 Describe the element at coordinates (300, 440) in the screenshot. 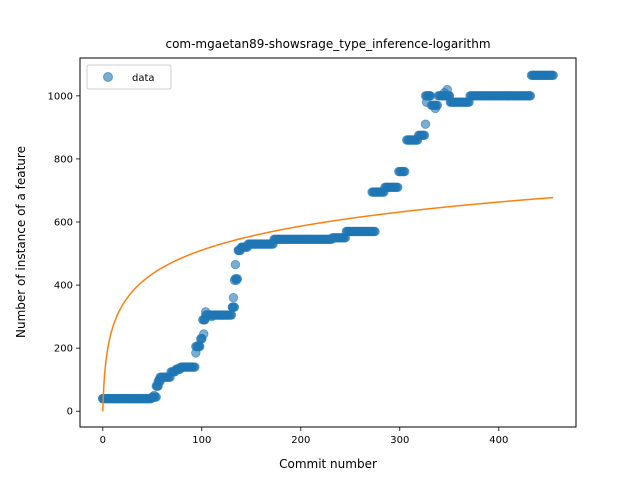

I see `x-tick-label: 200` at that location.